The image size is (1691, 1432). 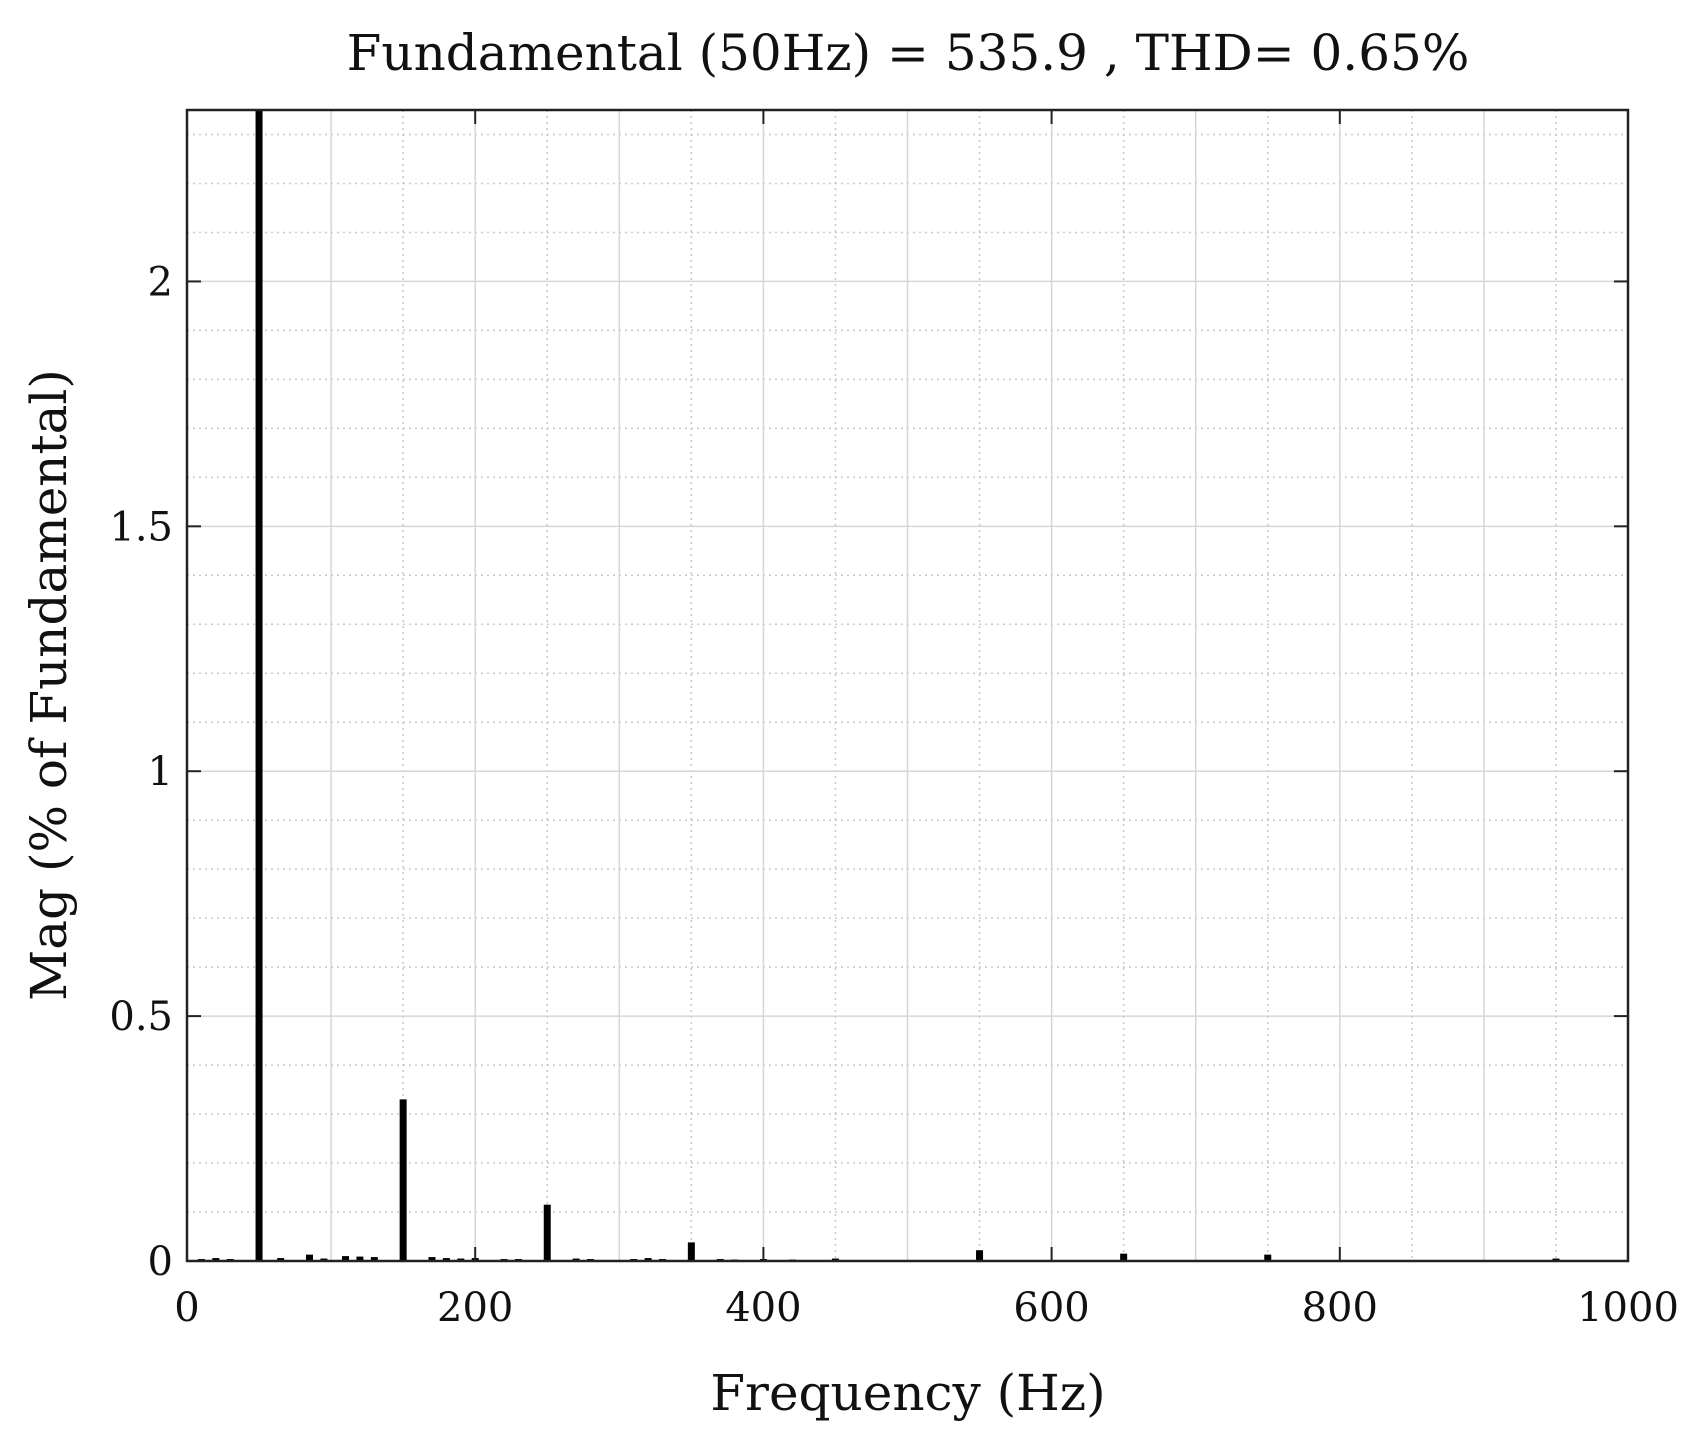 What do you see at coordinates (141, 527) in the screenshot?
I see `y-tick-label: 1.5` at bounding box center [141, 527].